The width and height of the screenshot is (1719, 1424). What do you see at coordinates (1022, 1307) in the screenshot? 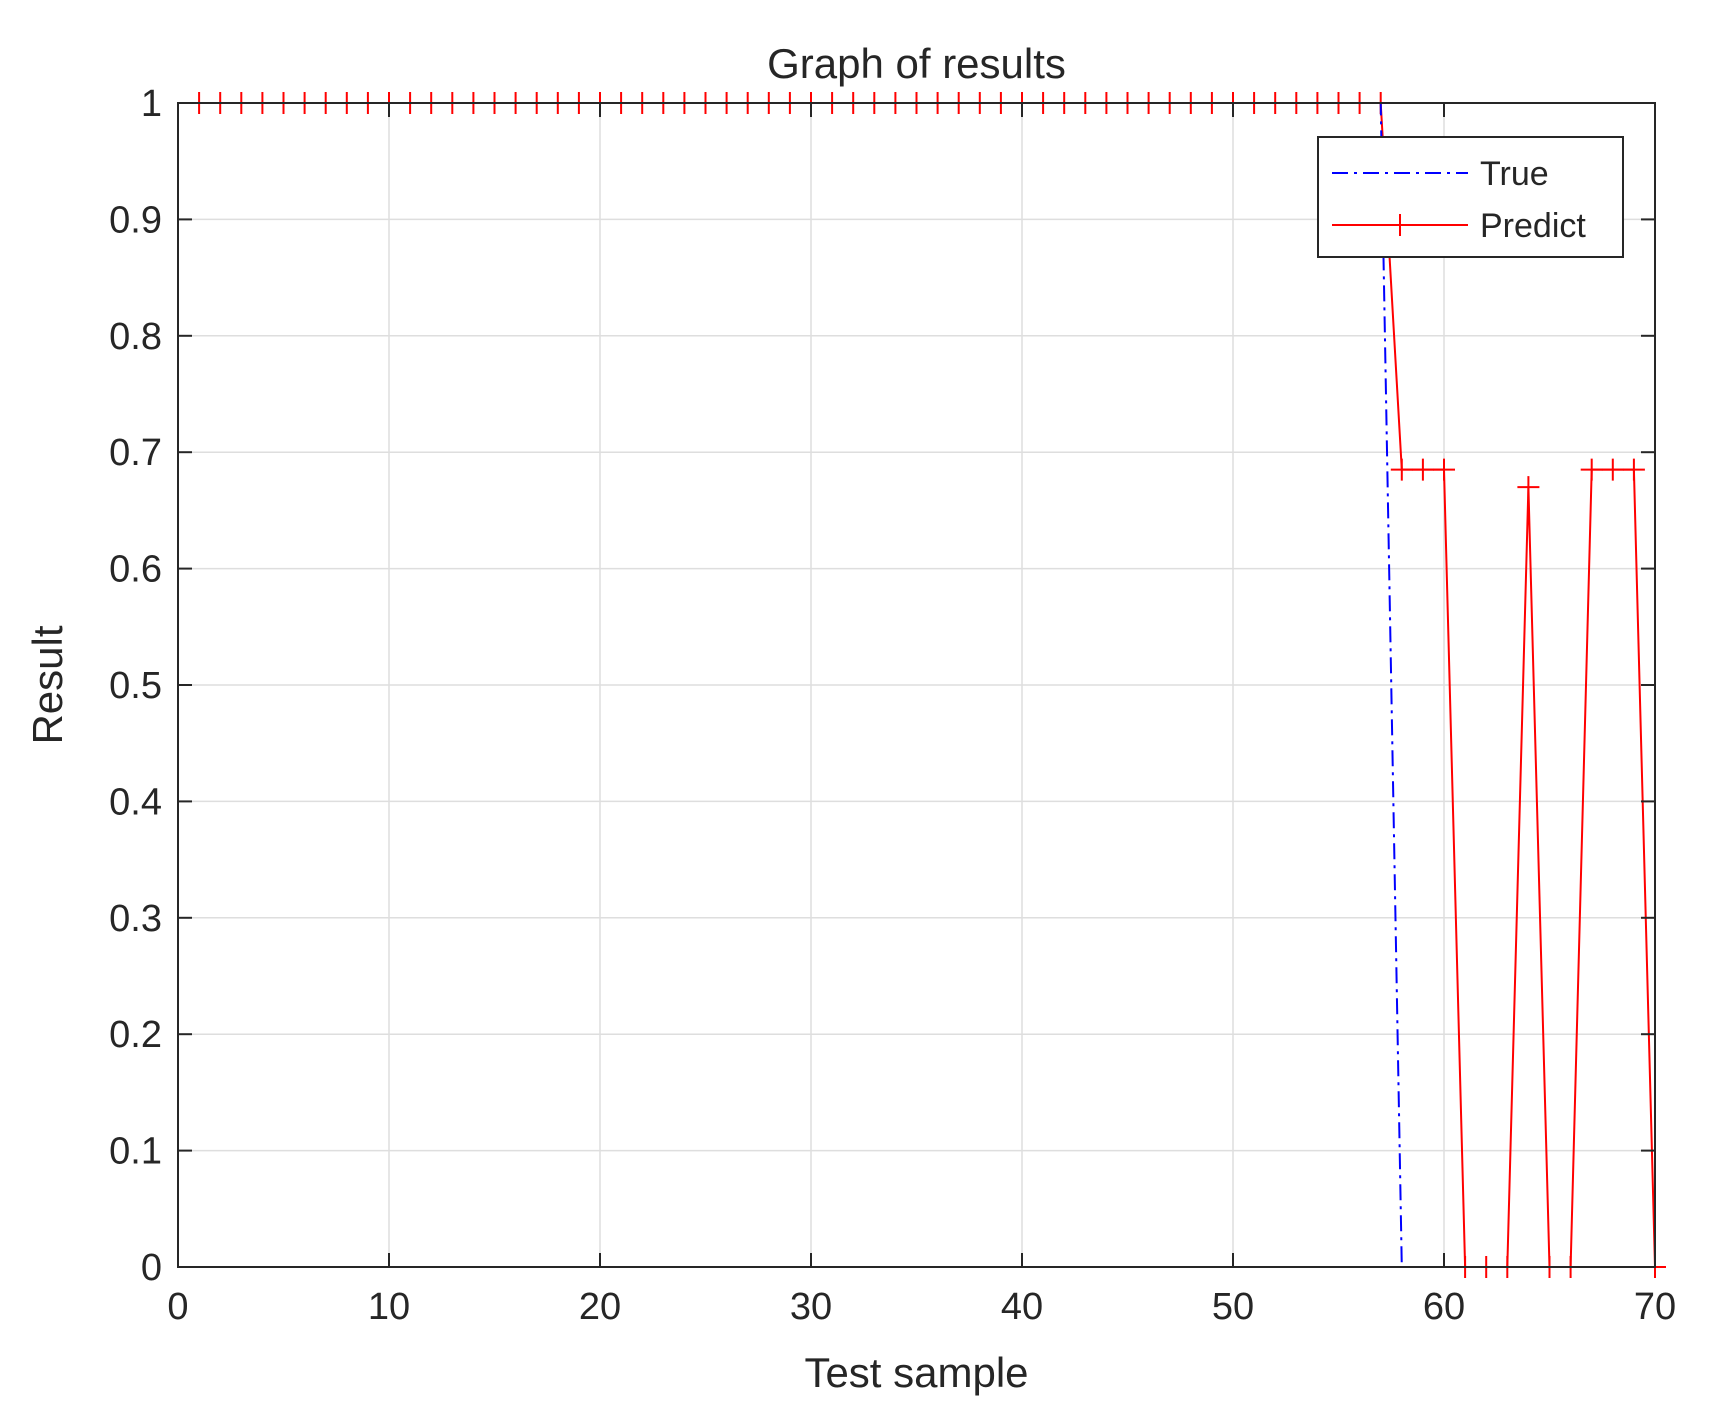
I see `x-tick-label: 40` at bounding box center [1022, 1307].